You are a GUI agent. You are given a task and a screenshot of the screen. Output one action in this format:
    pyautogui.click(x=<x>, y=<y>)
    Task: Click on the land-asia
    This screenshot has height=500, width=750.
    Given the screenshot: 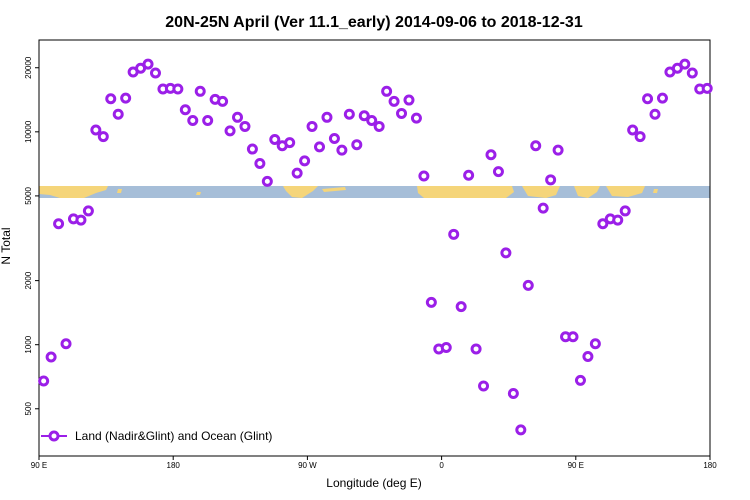 What is the action you would take?
    pyautogui.click(x=73, y=192)
    